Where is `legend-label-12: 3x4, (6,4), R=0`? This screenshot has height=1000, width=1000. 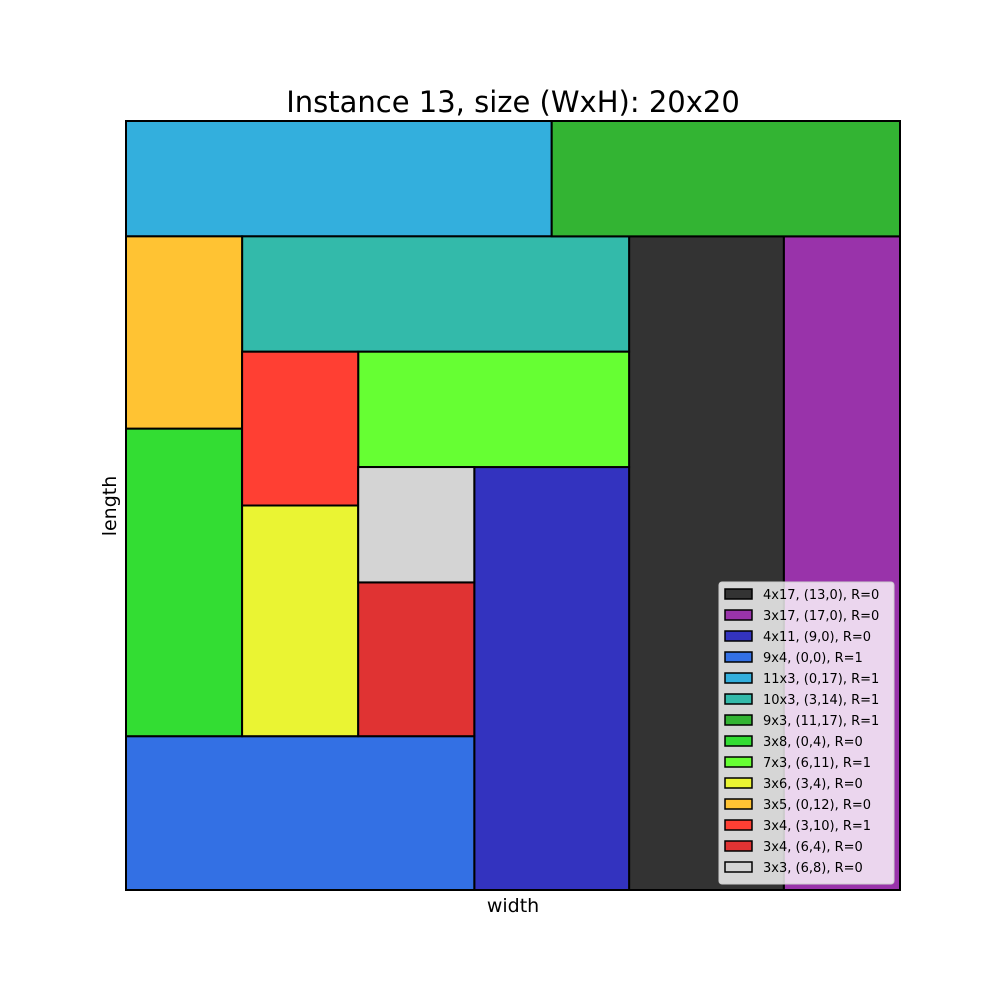
legend-label-12: 3x4, (6,4), R=0 is located at coordinates (813, 847).